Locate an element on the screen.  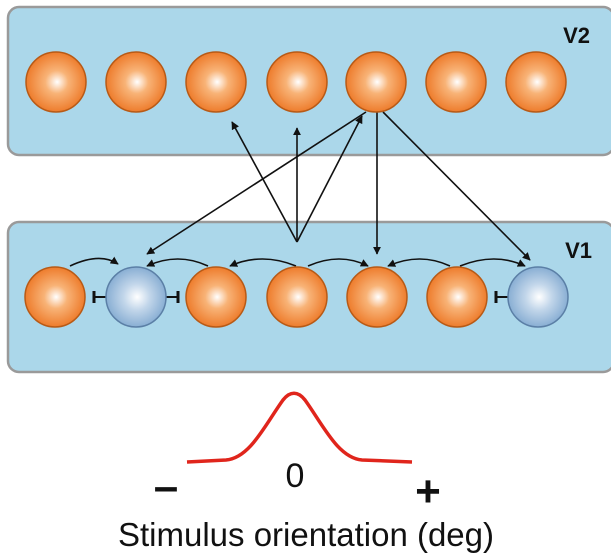
v1-neuron-5-excitatory is located at coordinates (377, 297).